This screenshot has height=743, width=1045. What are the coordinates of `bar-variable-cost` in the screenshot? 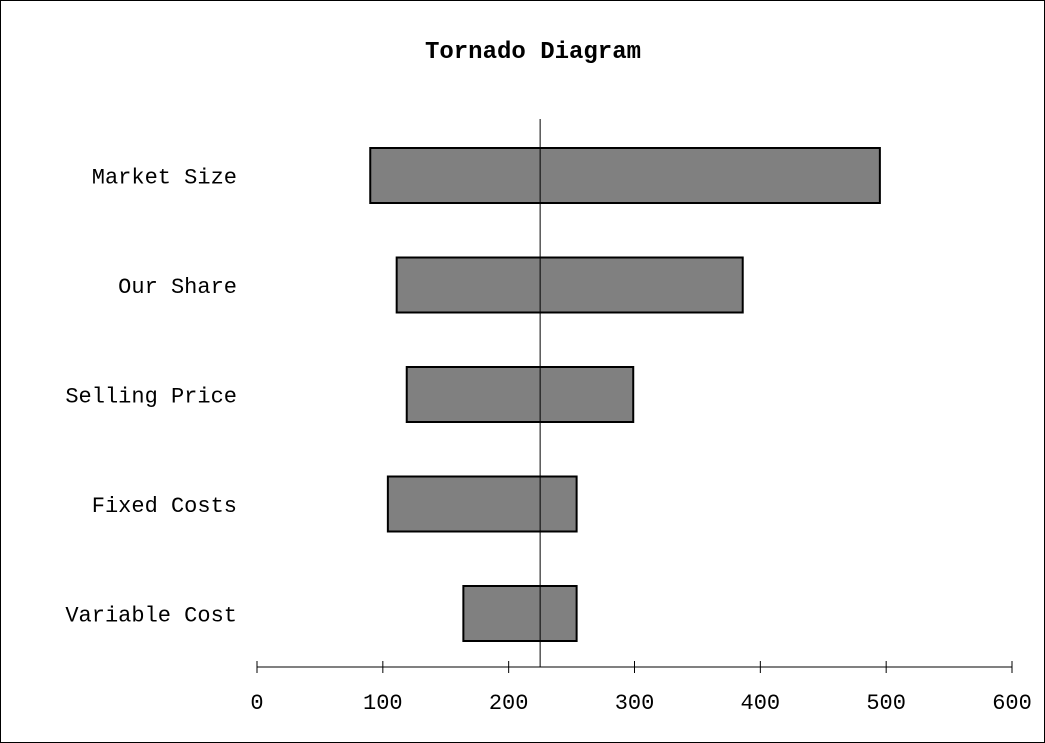 It's located at (520, 613).